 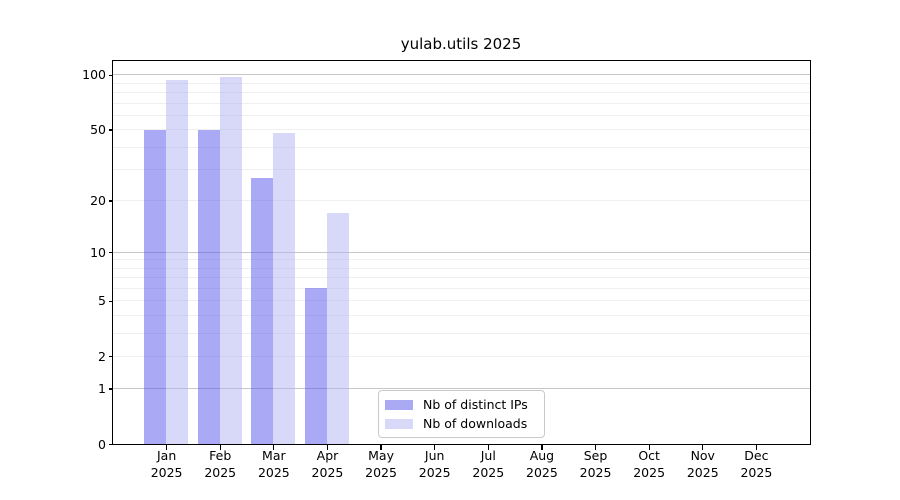 What do you see at coordinates (208, 286) in the screenshot?
I see `bar-nb-of-distinct-ips-feb-2025` at bounding box center [208, 286].